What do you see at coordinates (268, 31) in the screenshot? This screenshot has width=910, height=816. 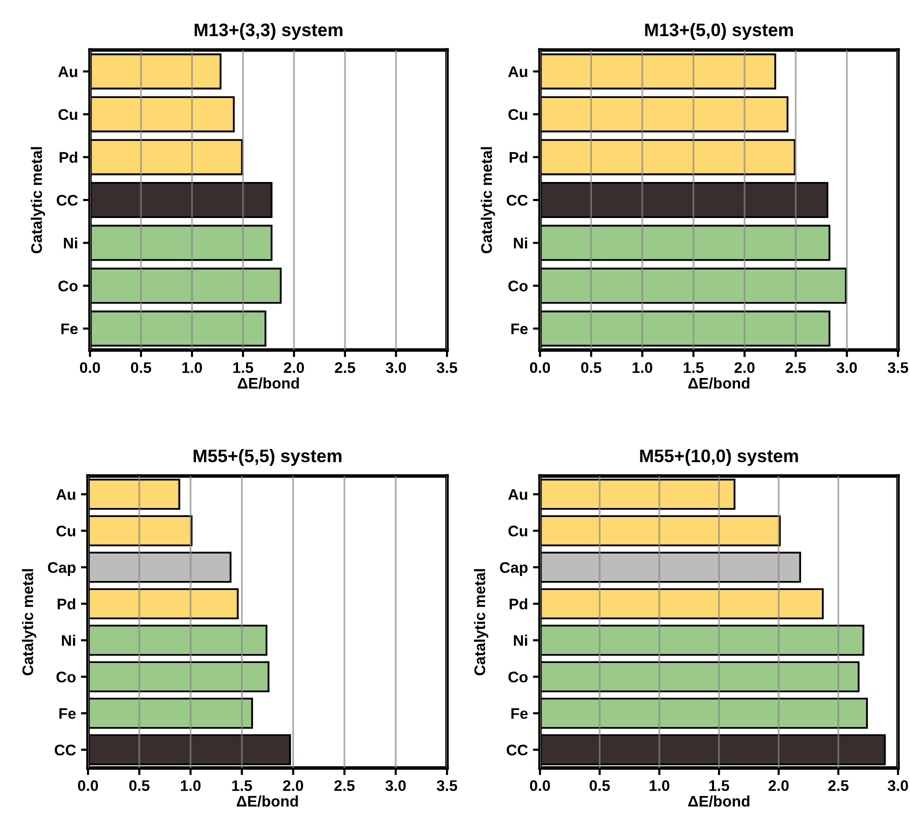 I see `chart-title: M13+(3,3) system` at bounding box center [268, 31].